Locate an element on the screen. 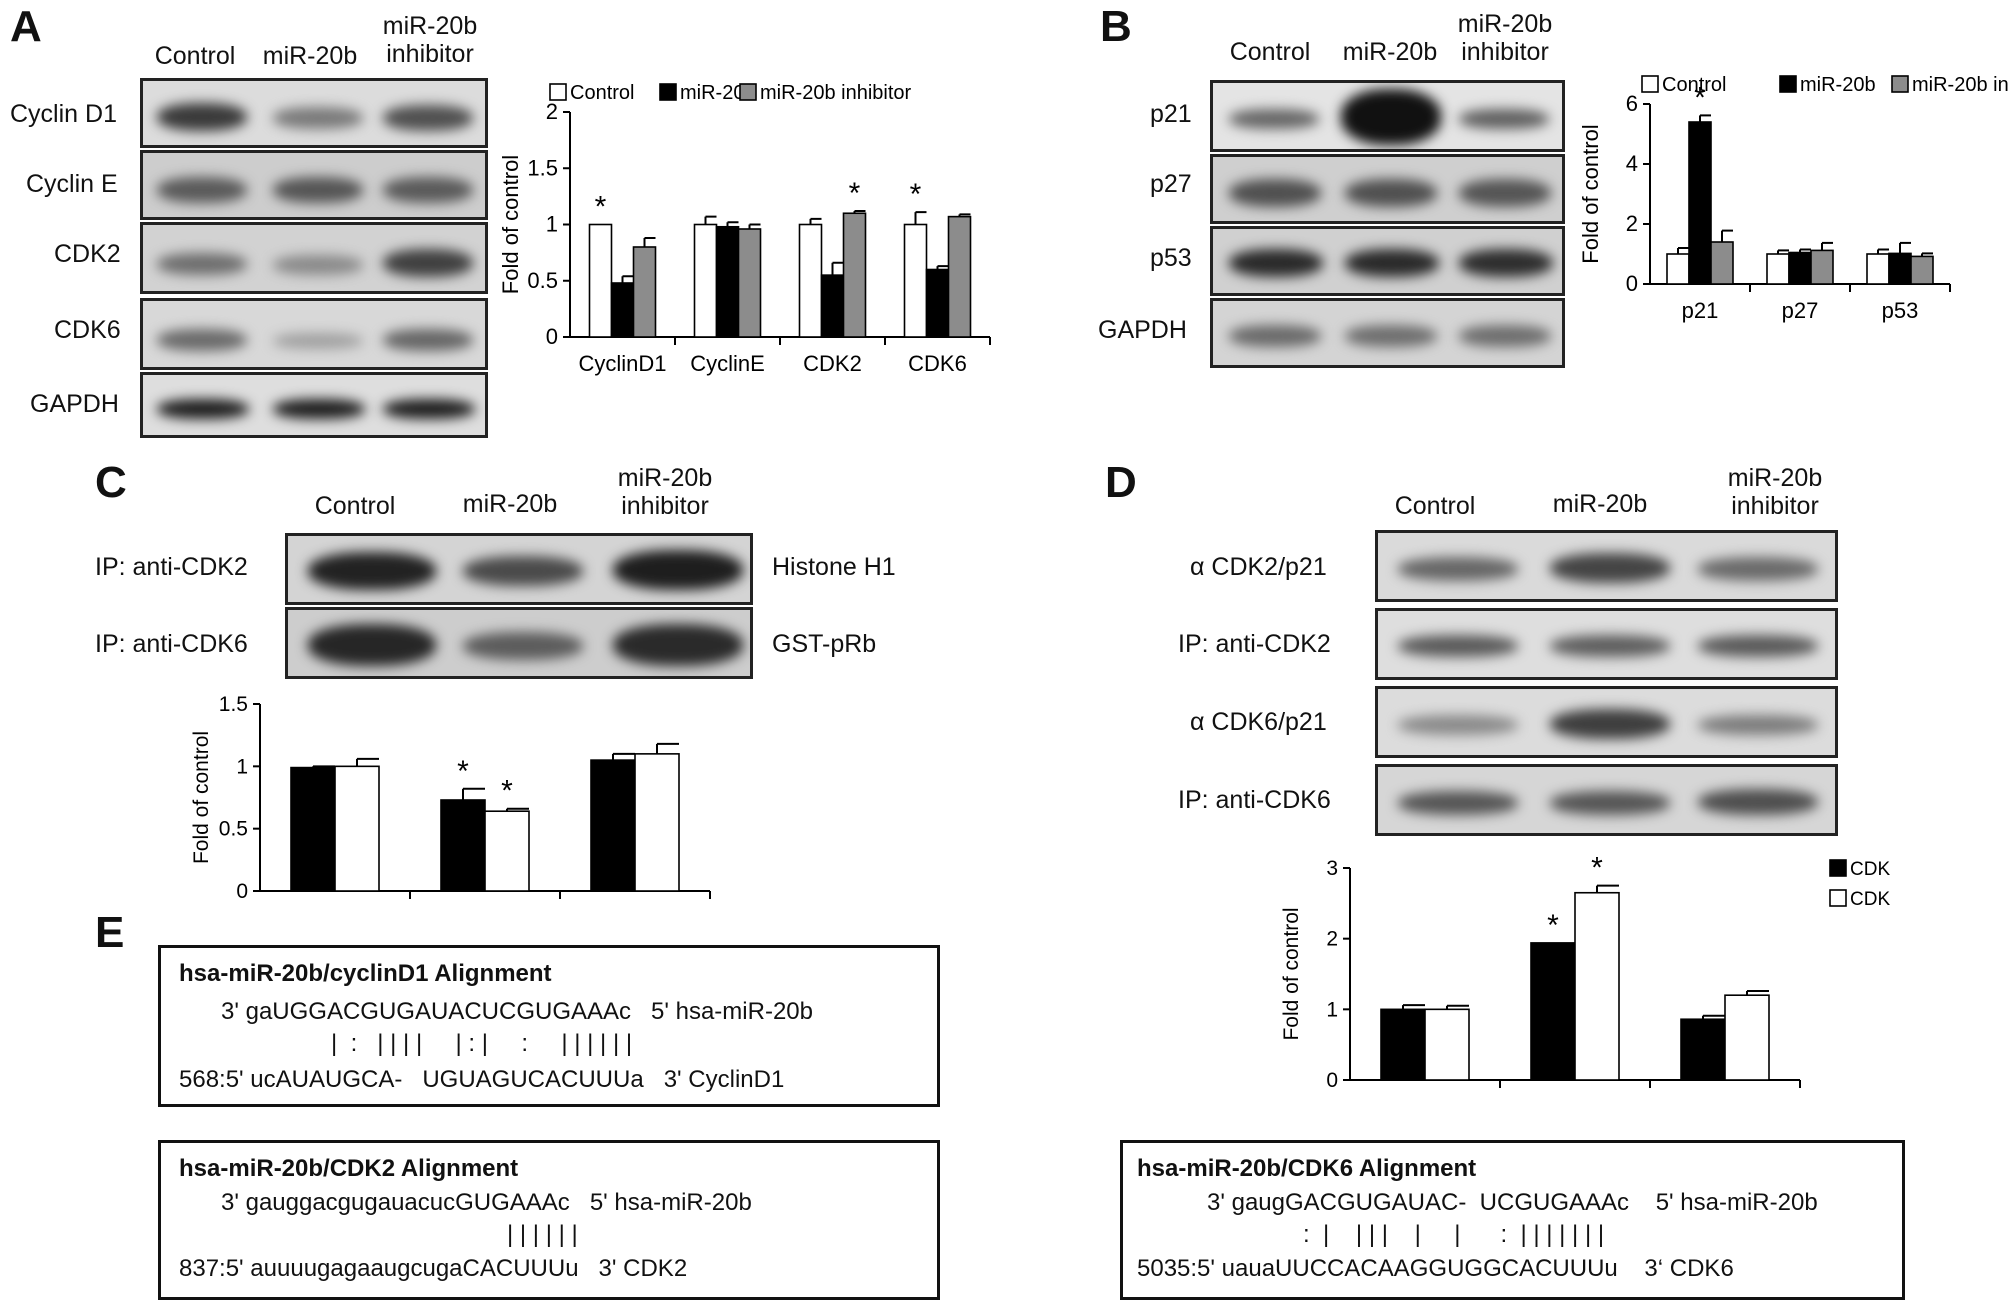 The height and width of the screenshot is (1305, 2008). panel-d-blot-cdk6p21 is located at coordinates (1606, 722).